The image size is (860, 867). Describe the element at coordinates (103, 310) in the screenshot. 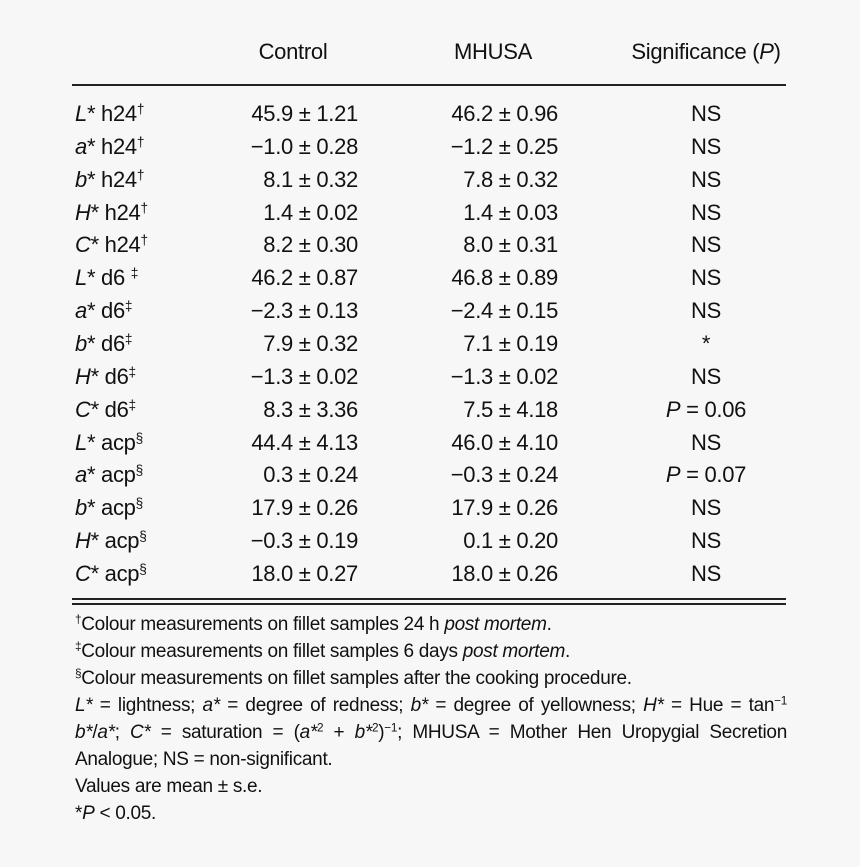

I see `row-label: a* d6‡` at that location.